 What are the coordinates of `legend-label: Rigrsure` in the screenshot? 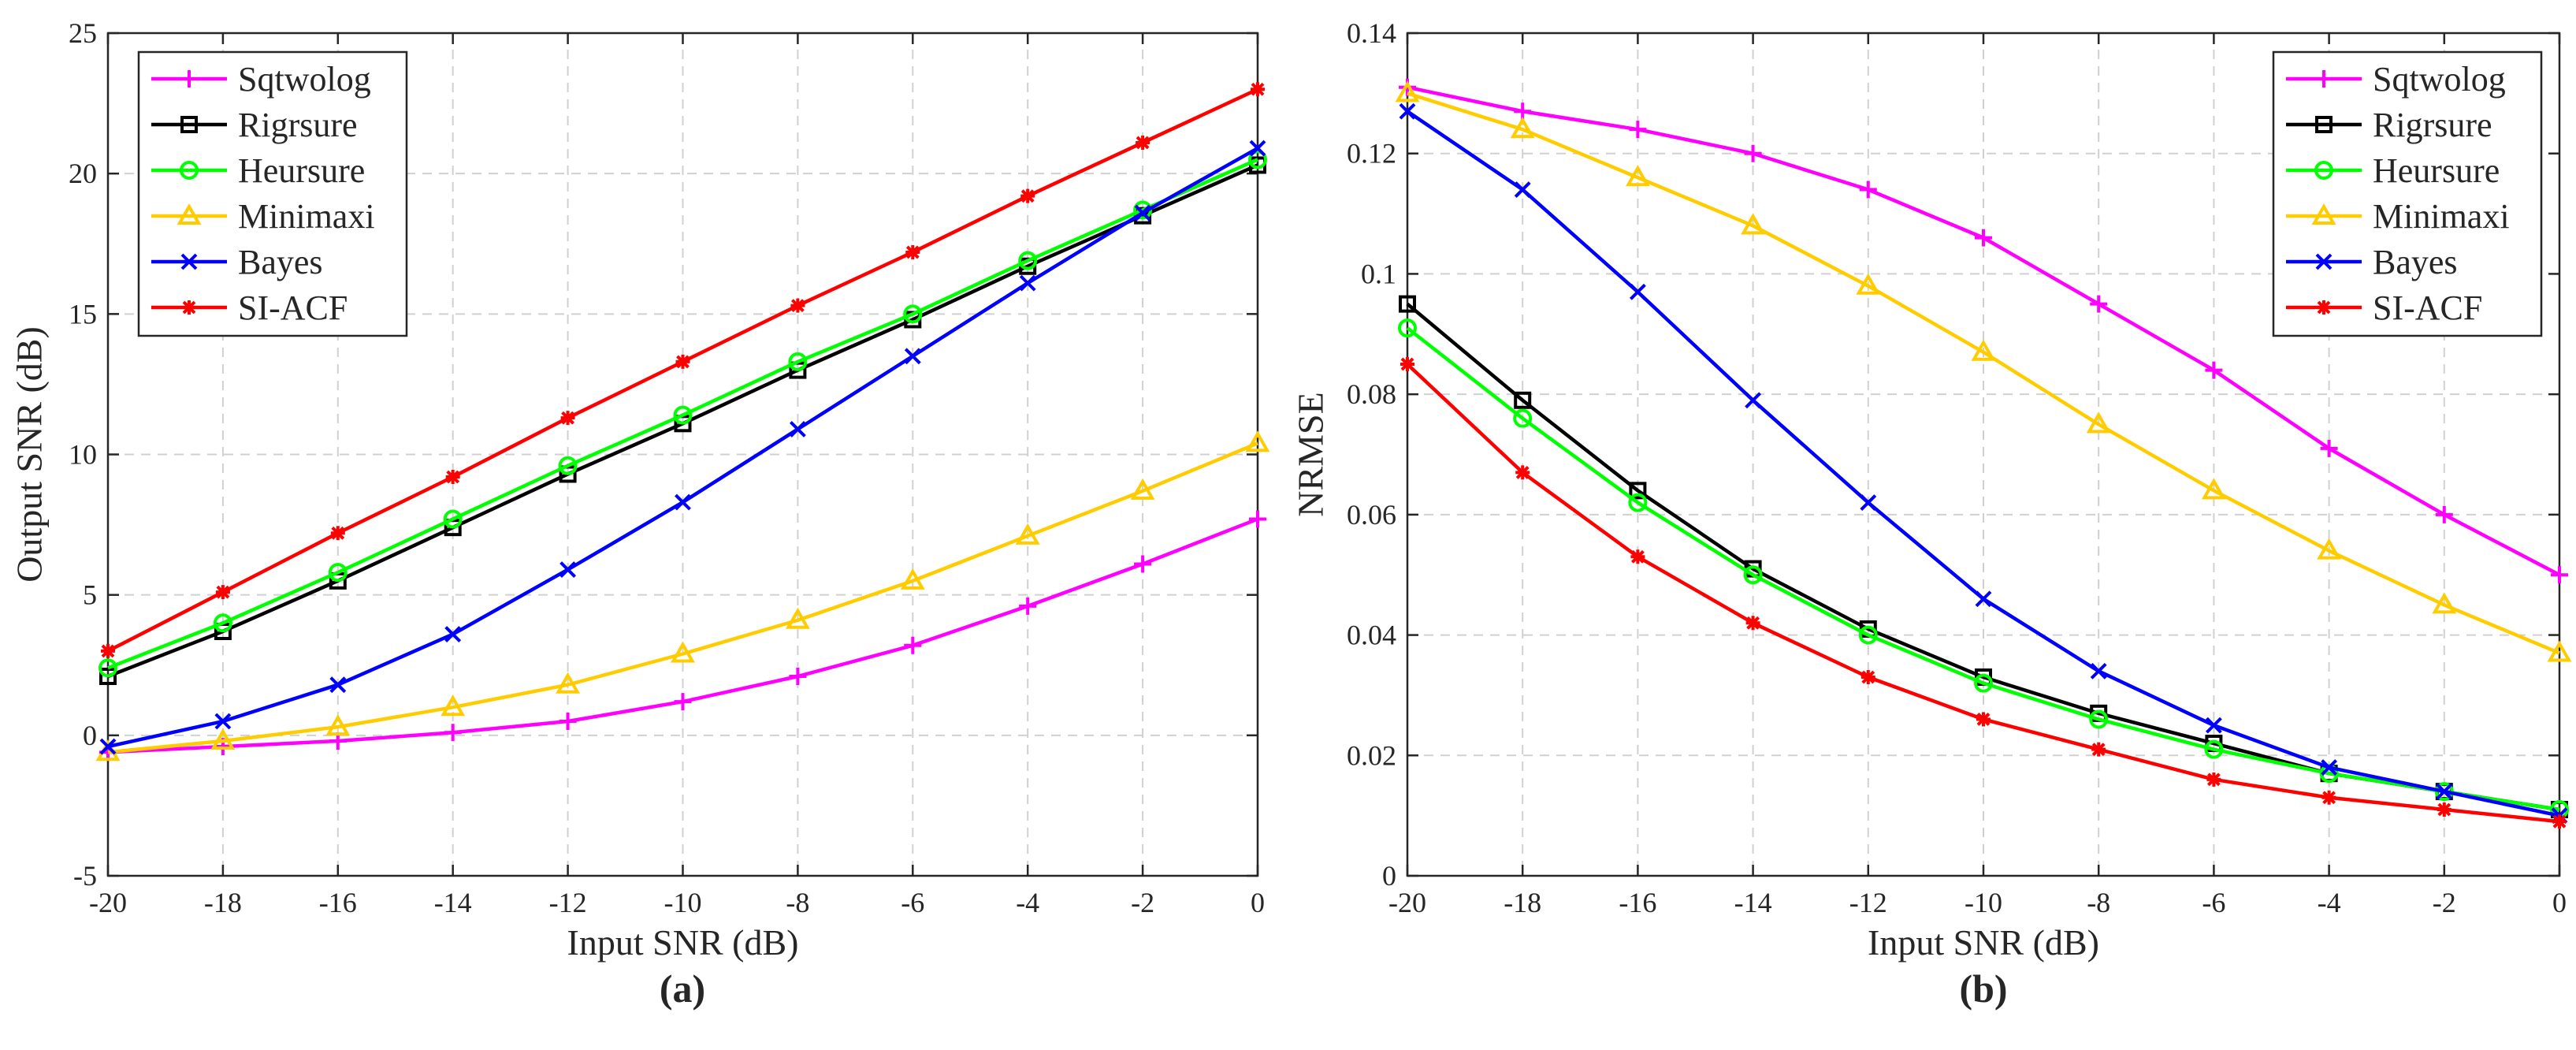 It's located at (2432, 125).